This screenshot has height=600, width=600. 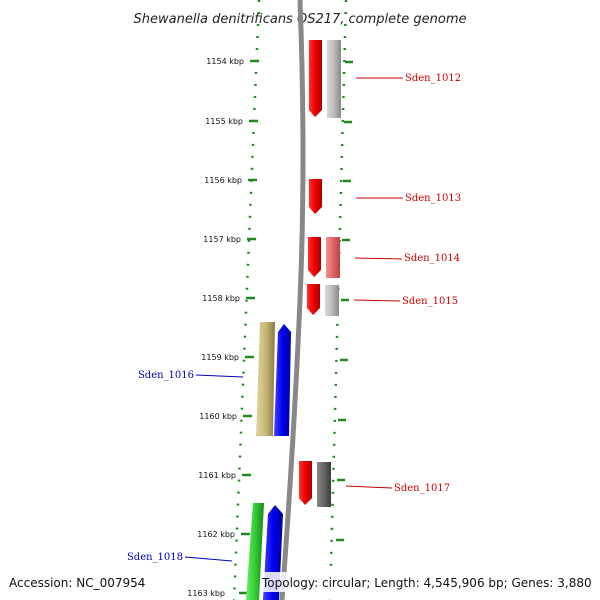 What do you see at coordinates (223, 180) in the screenshot?
I see `tick-label: 1156 kbp` at bounding box center [223, 180].